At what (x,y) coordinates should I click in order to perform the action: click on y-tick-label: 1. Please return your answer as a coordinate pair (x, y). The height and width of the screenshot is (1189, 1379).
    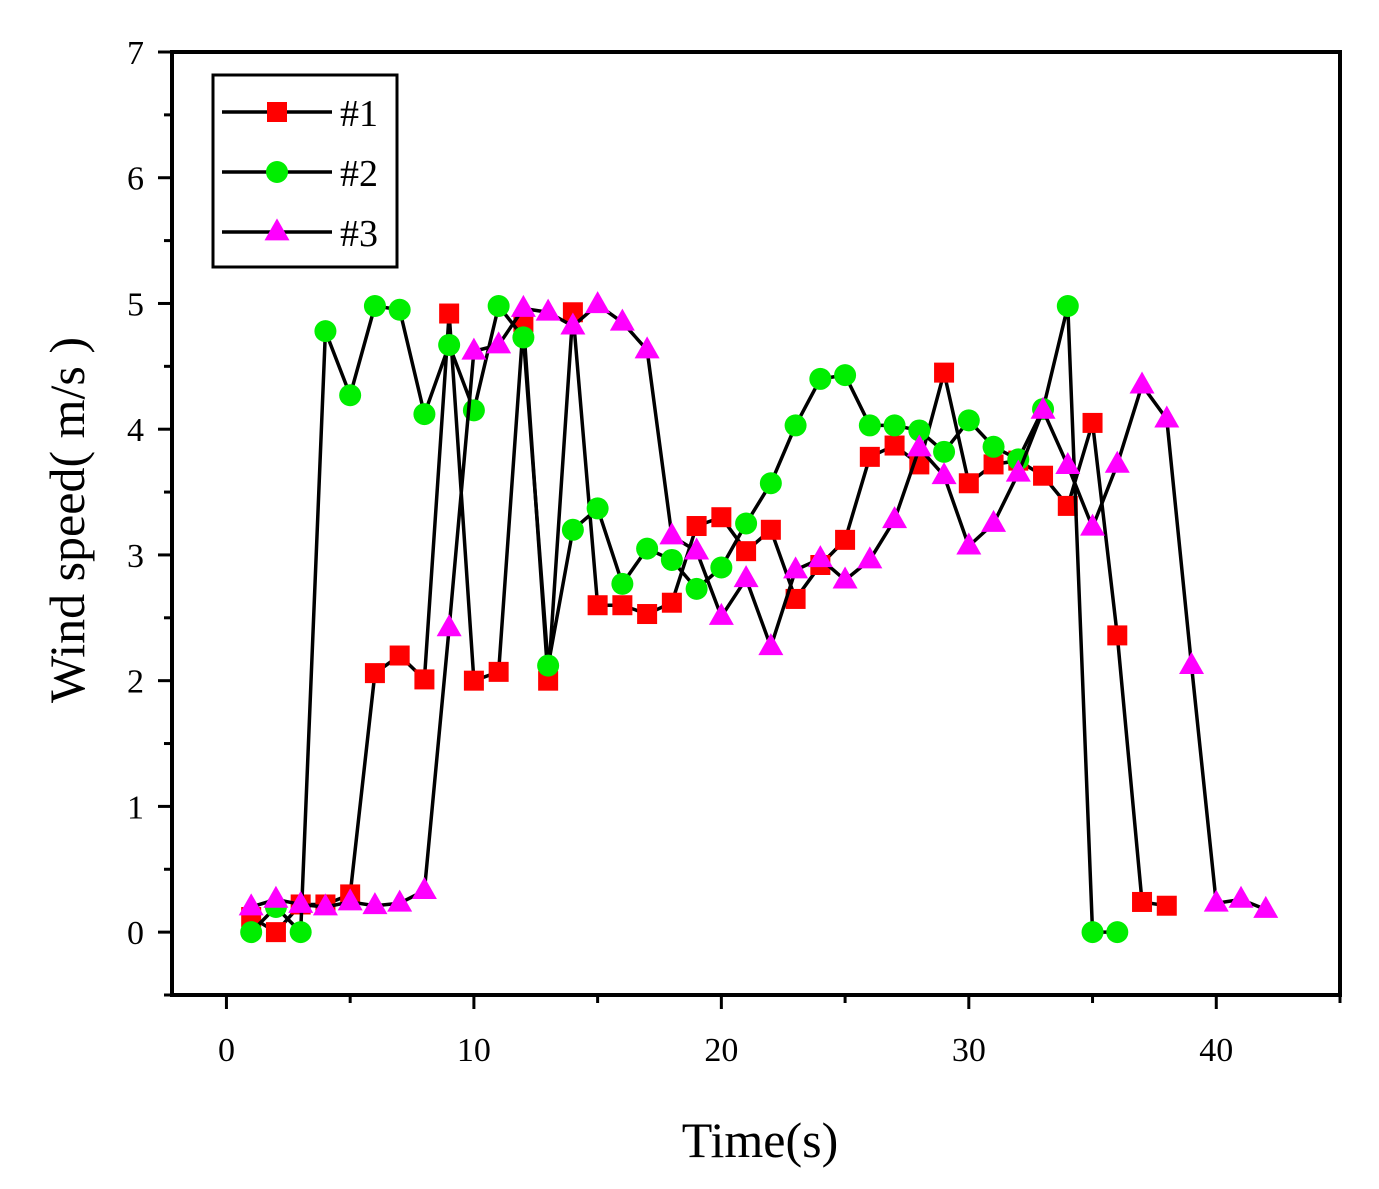
    Looking at the image, I should click on (135, 807).